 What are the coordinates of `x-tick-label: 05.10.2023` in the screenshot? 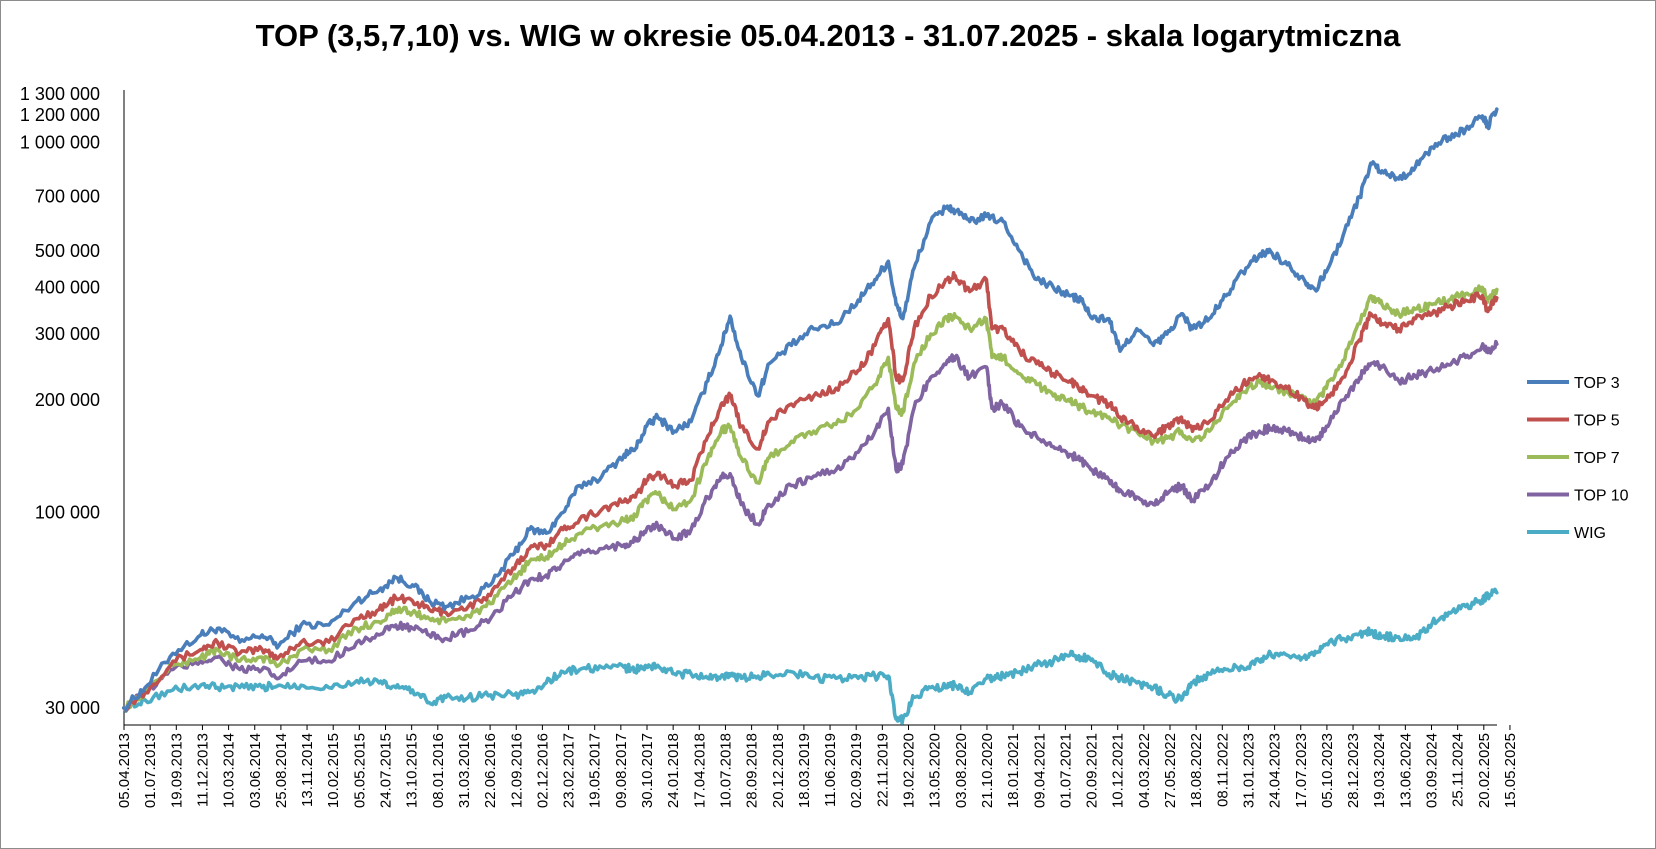 It's located at (1327, 770).